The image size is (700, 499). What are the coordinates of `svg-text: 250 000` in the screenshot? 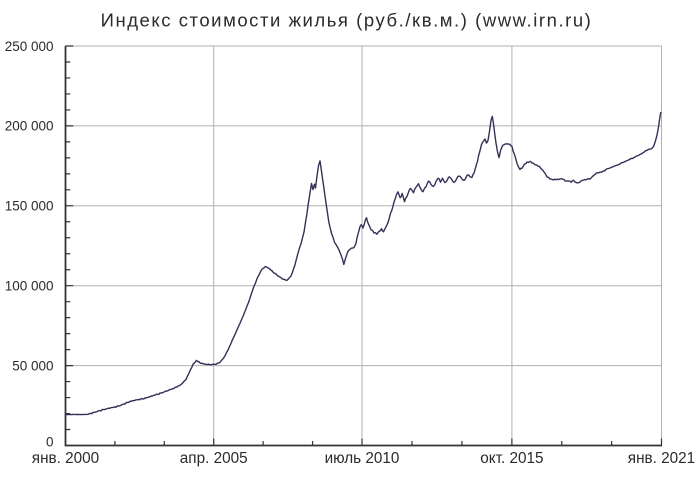 It's located at (29, 46).